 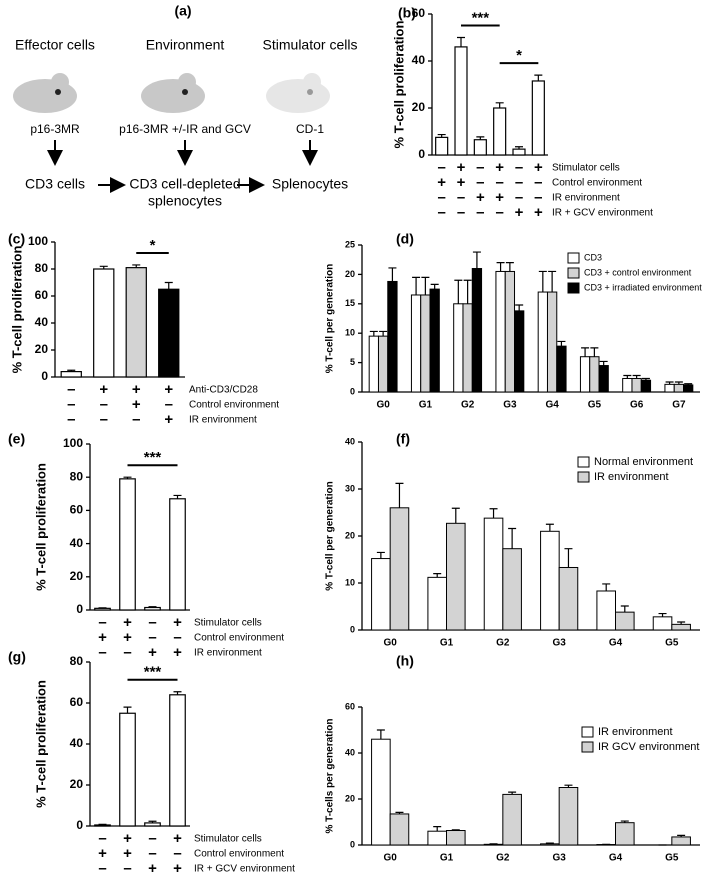 What do you see at coordinates (310, 184) in the screenshot?
I see `cells: Splenocytes` at bounding box center [310, 184].